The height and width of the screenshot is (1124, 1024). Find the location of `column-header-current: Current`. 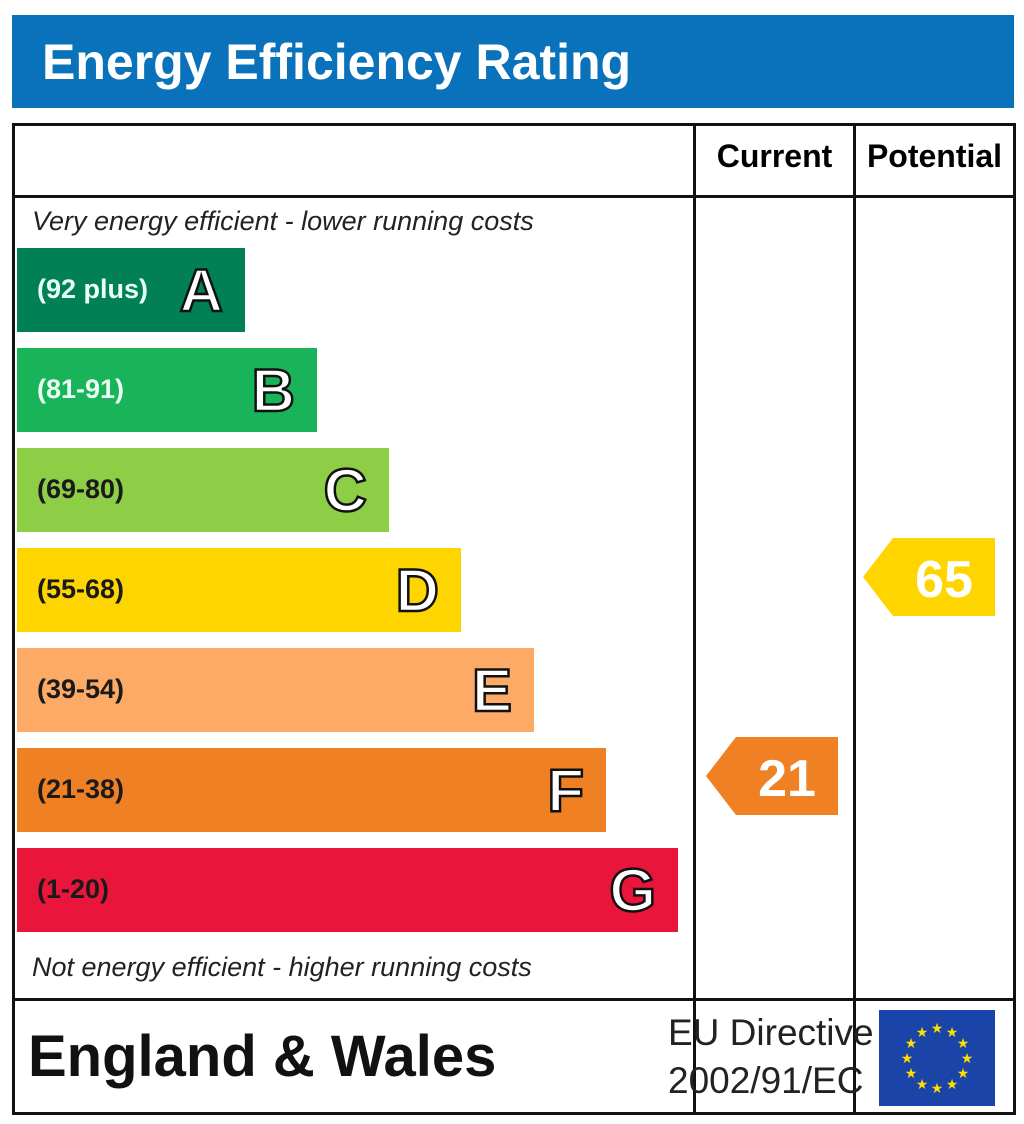

column-header-current: Current is located at coordinates (774, 156).